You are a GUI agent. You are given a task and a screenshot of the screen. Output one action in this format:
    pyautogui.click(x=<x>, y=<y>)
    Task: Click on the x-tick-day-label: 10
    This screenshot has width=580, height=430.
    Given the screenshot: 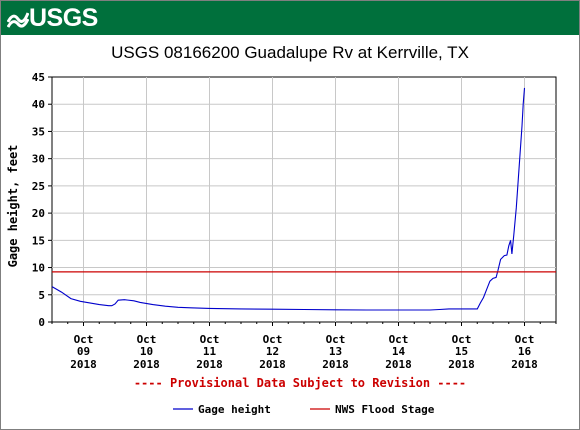 What is the action you would take?
    pyautogui.click(x=146, y=351)
    